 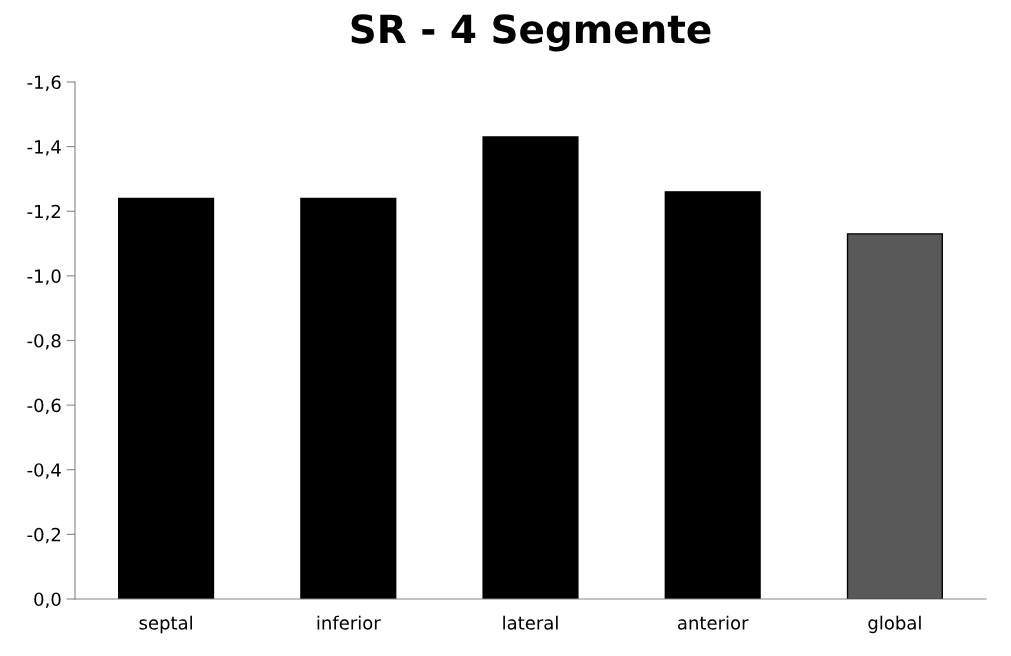 I want to click on y-tick-label: -1,6, so click(x=44, y=83).